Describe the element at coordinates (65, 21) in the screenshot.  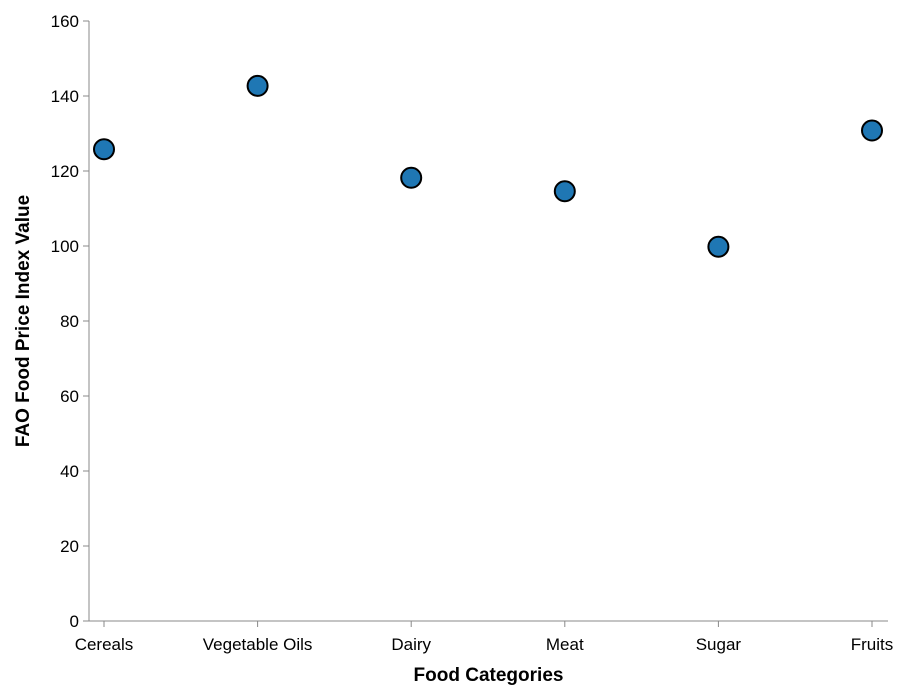
I see `y-tick-label: 160` at that location.